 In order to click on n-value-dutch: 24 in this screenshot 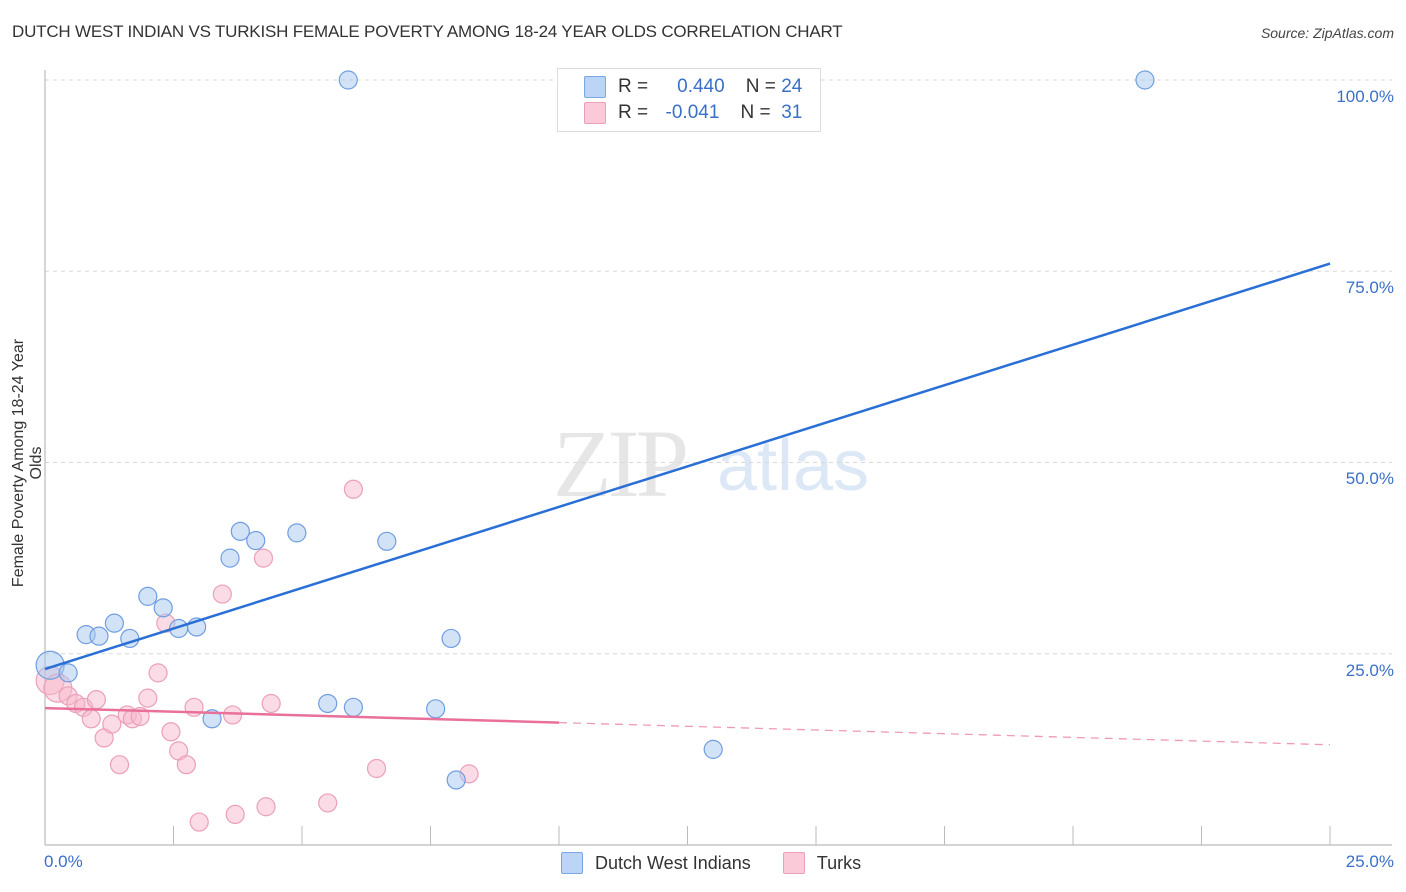, I will do `click(792, 86)`.